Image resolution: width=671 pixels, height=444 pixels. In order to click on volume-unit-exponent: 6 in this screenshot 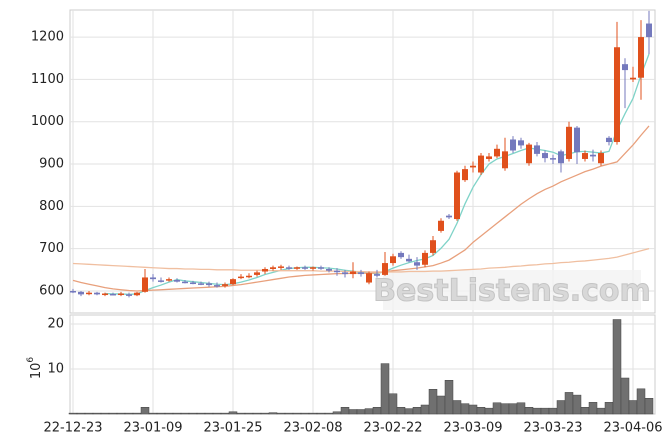, I will do `click(31, 360)`.